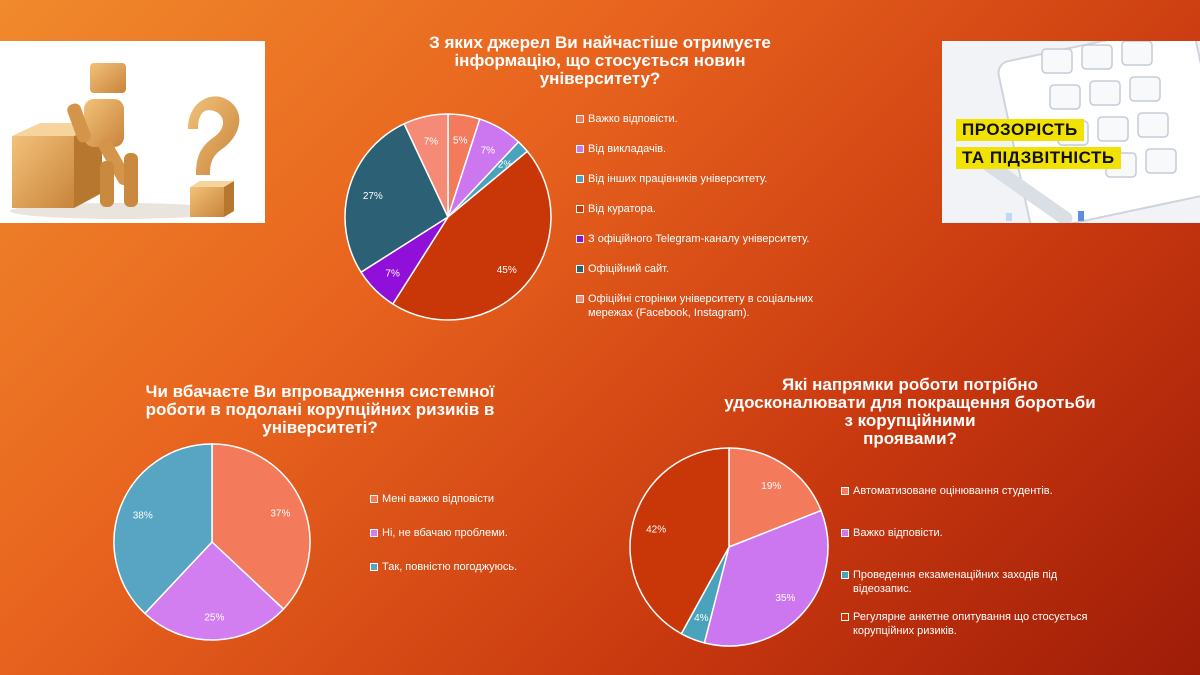 Image resolution: width=1200 pixels, height=675 pixels. I want to click on chart-1-pie: 5%7%2%45%7%27%7%, so click(448, 217).